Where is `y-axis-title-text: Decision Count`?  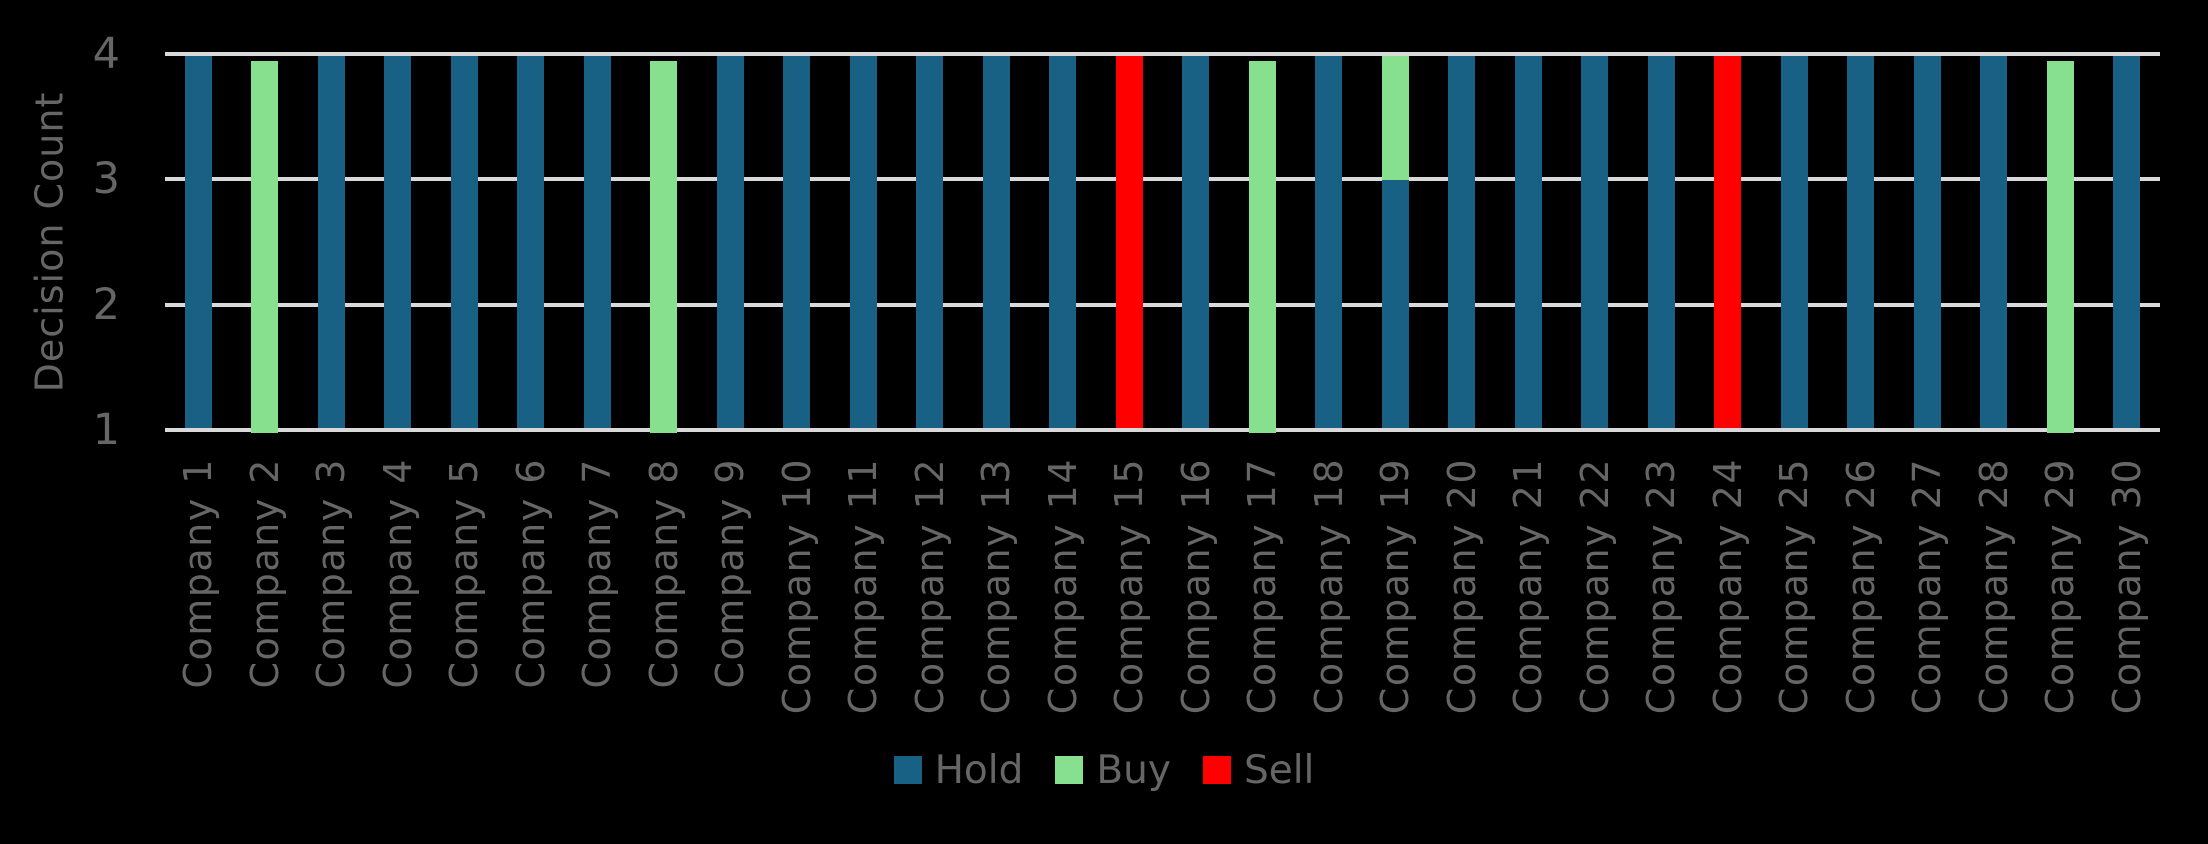
y-axis-title-text: Decision Count is located at coordinates (49, 242).